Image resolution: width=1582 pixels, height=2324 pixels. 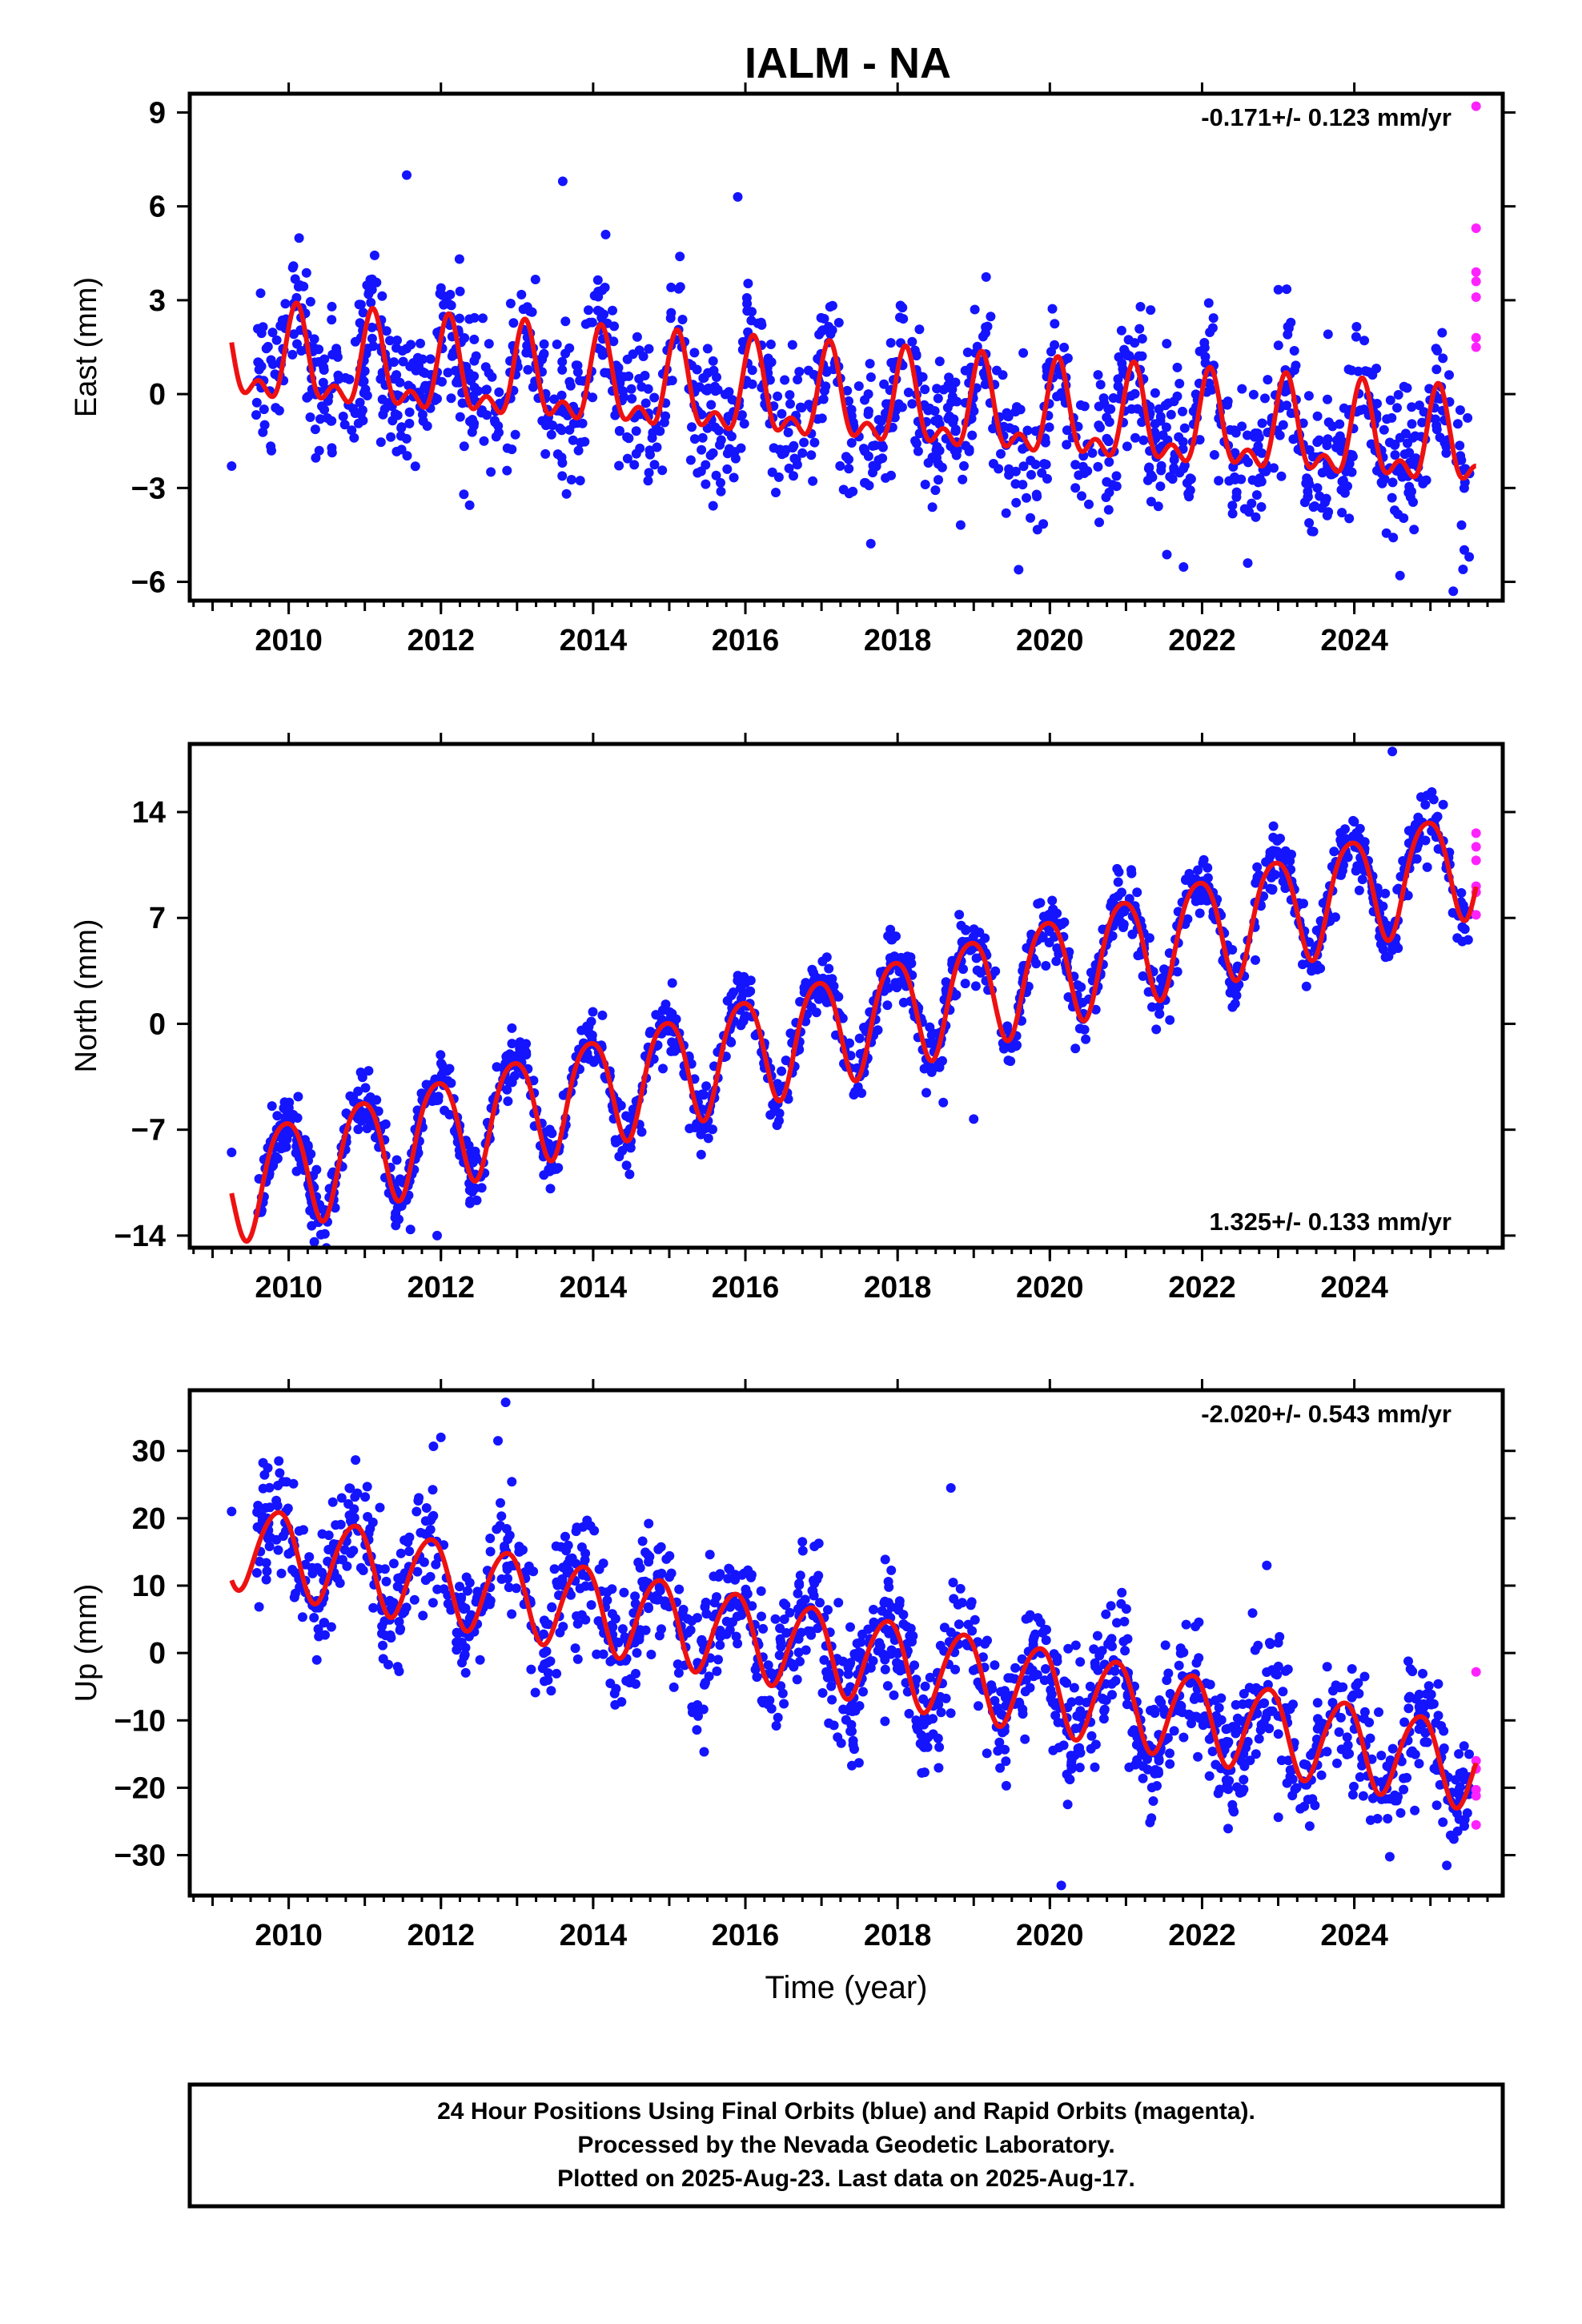 I want to click on x-tick-label: 2010, so click(x=289, y=1936).